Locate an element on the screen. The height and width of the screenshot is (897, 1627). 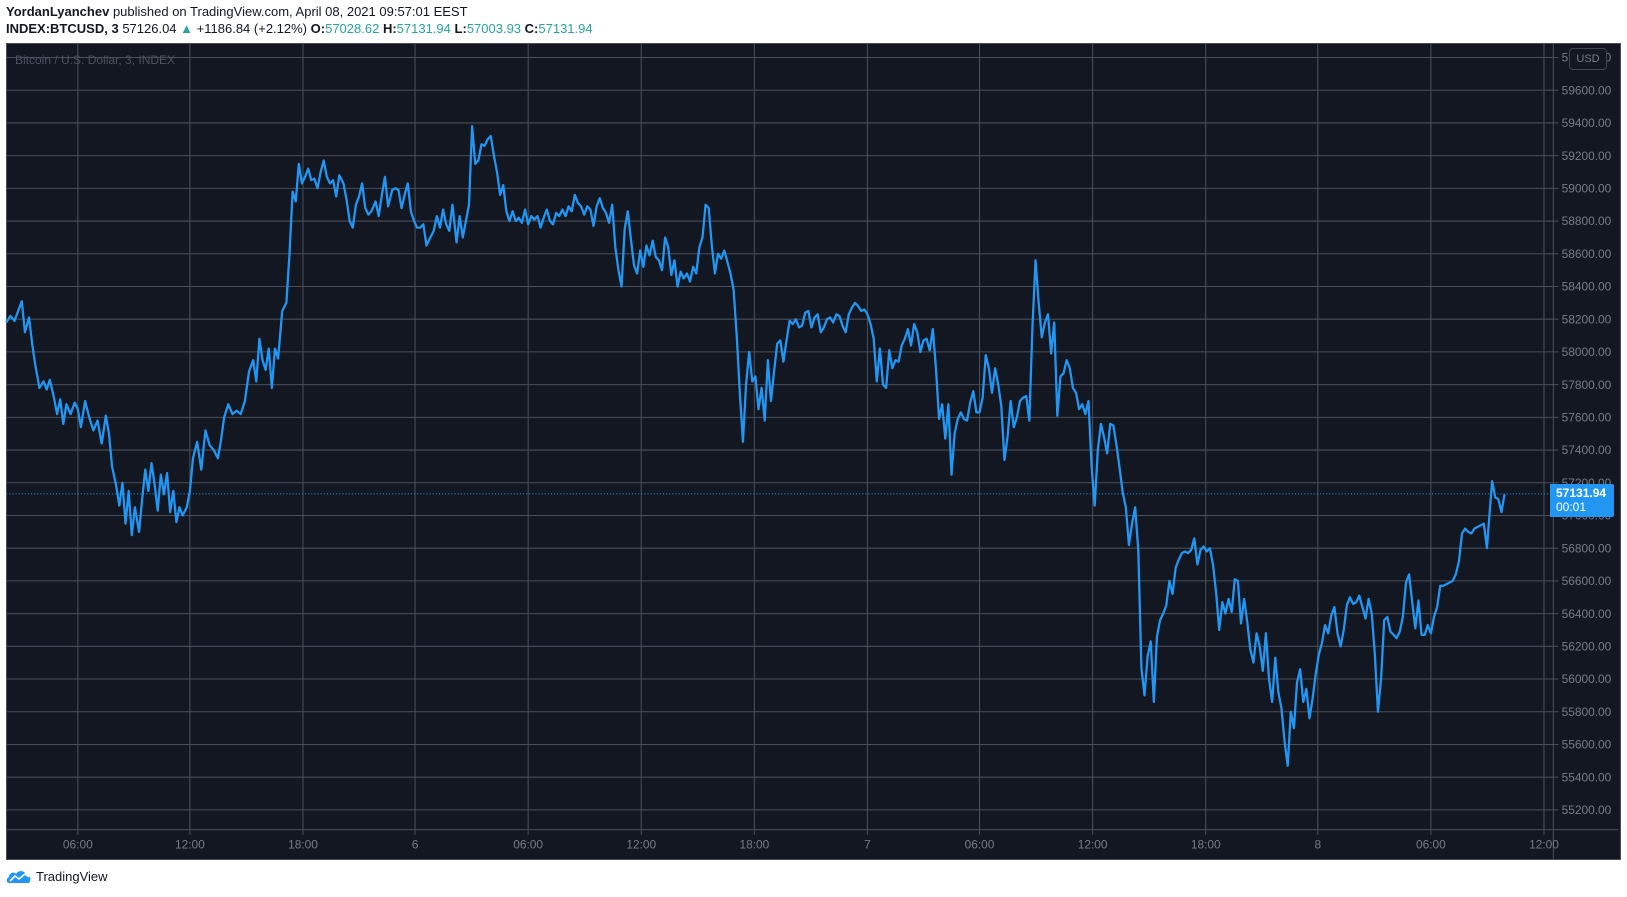
price-tick-label: 59000.00 is located at coordinates (1587, 189).